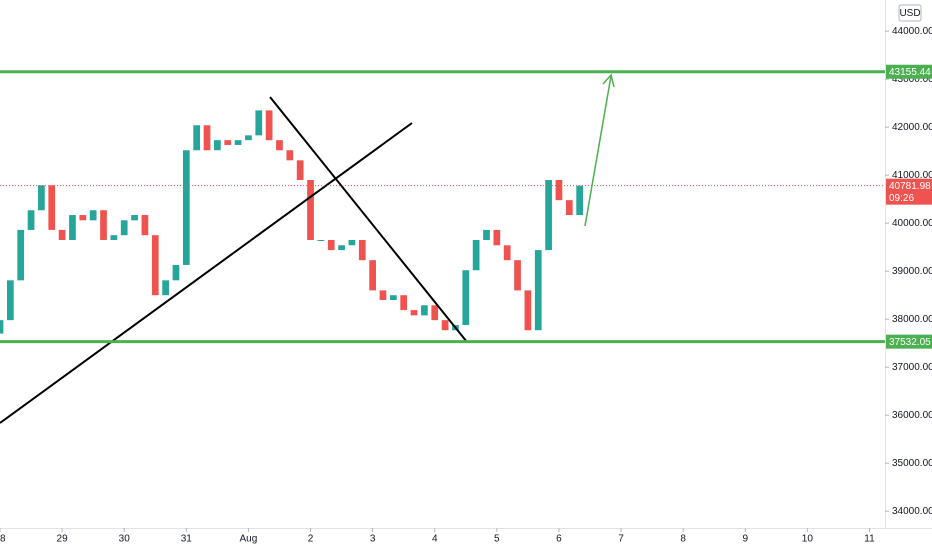  Describe the element at coordinates (598, 151) in the screenshot. I see `arrow` at that location.